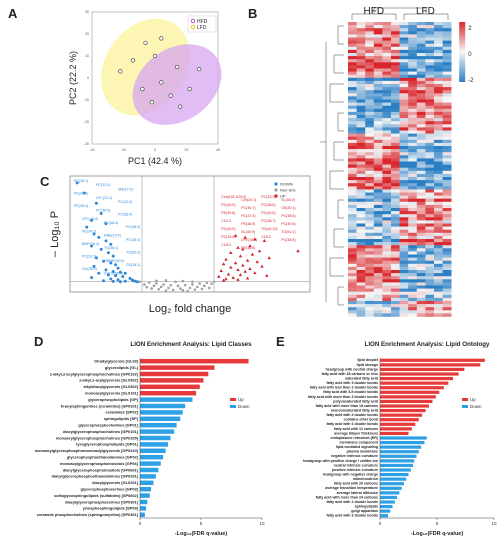  I want to click on bar-down, so click(403, 438).